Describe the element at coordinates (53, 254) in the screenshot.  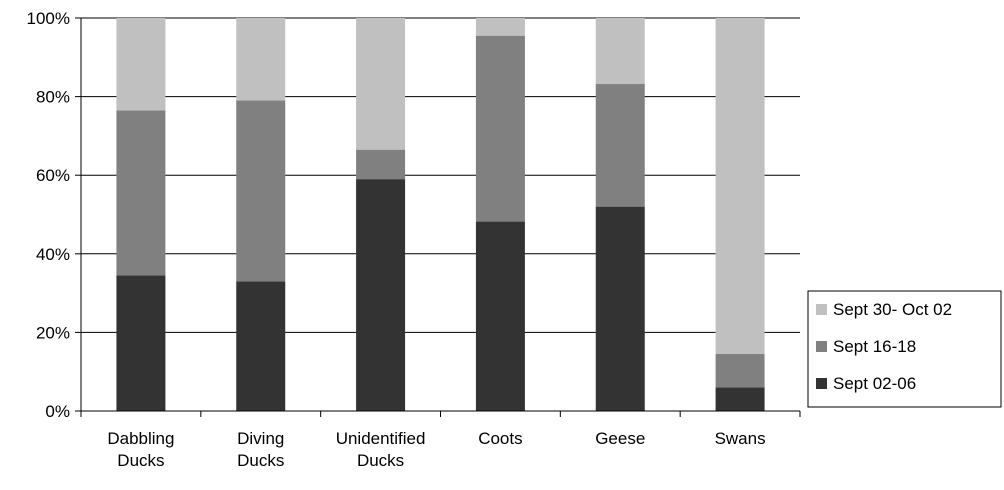
I see `y-tick-label: 40%` at that location.